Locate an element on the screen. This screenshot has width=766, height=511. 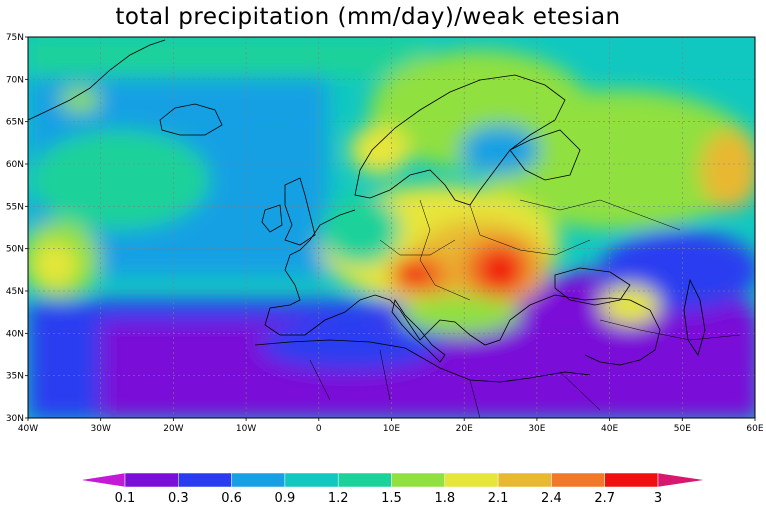
colorbar-label: 0.1 is located at coordinates (125, 498).